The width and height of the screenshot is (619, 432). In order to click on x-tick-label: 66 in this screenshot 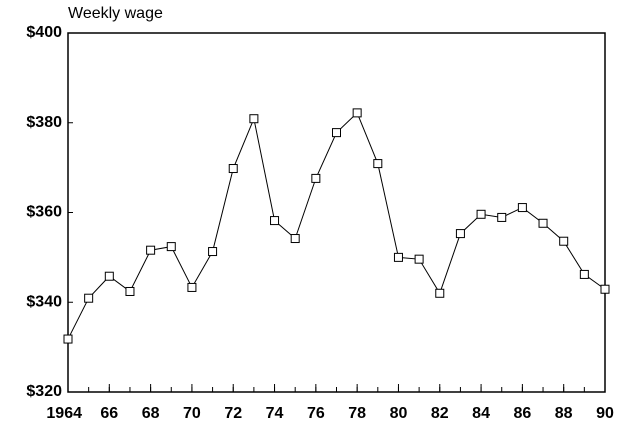, I will do `click(109, 413)`.